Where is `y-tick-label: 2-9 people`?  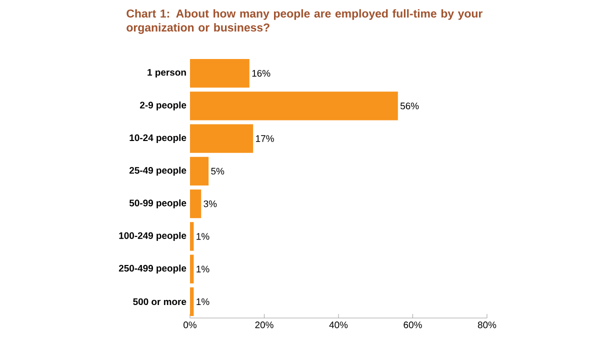
y-tick-label: 2-9 people is located at coordinates (163, 106).